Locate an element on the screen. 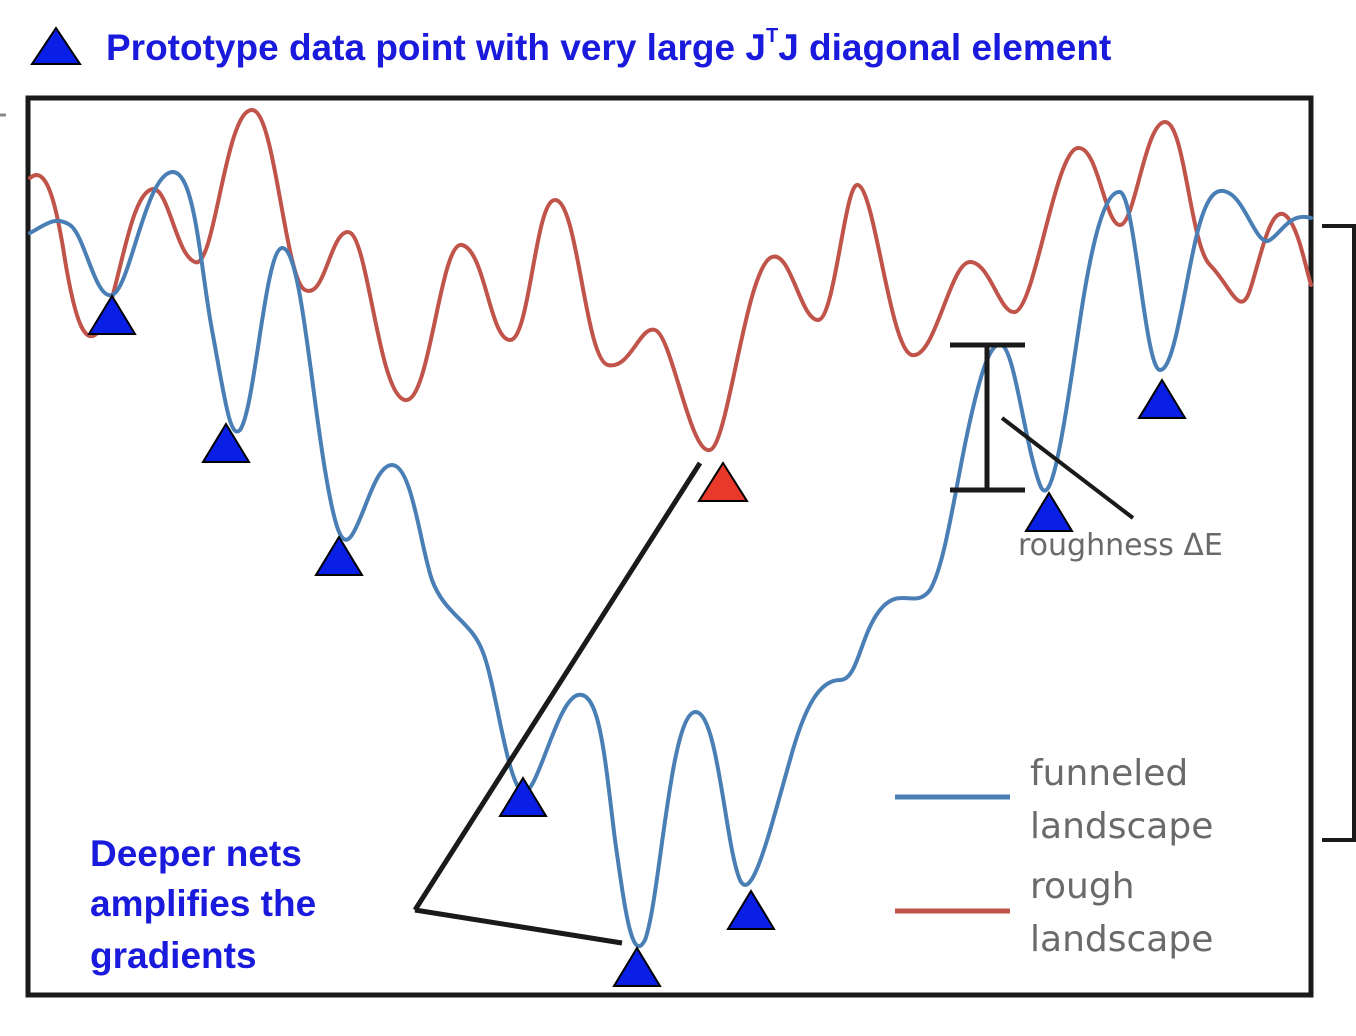 The width and height of the screenshot is (1356, 1036). legend-label-rough-1: rough is located at coordinates (1082, 886).